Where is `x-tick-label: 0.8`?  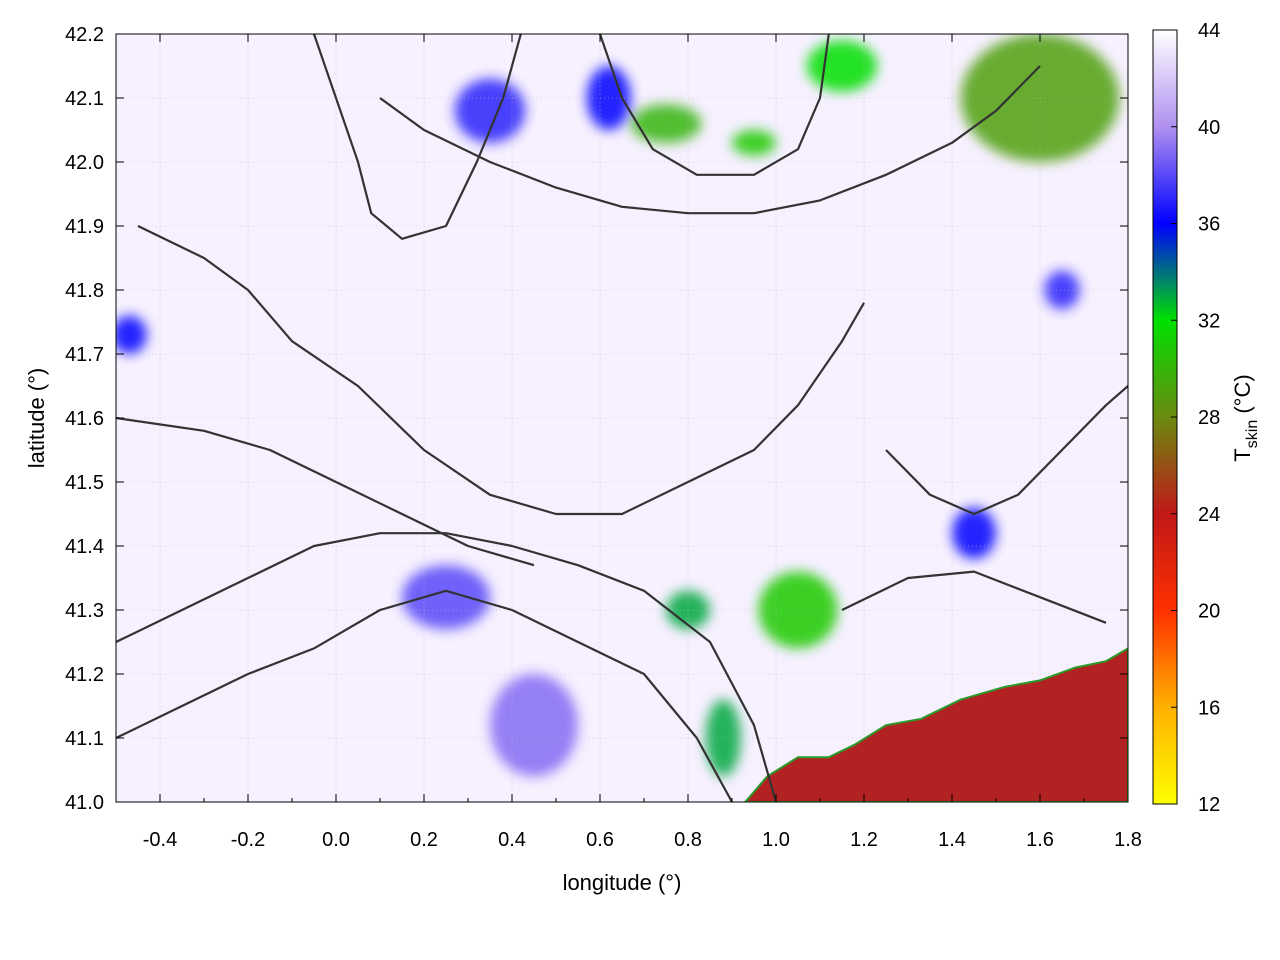
x-tick-label: 0.8 is located at coordinates (688, 840).